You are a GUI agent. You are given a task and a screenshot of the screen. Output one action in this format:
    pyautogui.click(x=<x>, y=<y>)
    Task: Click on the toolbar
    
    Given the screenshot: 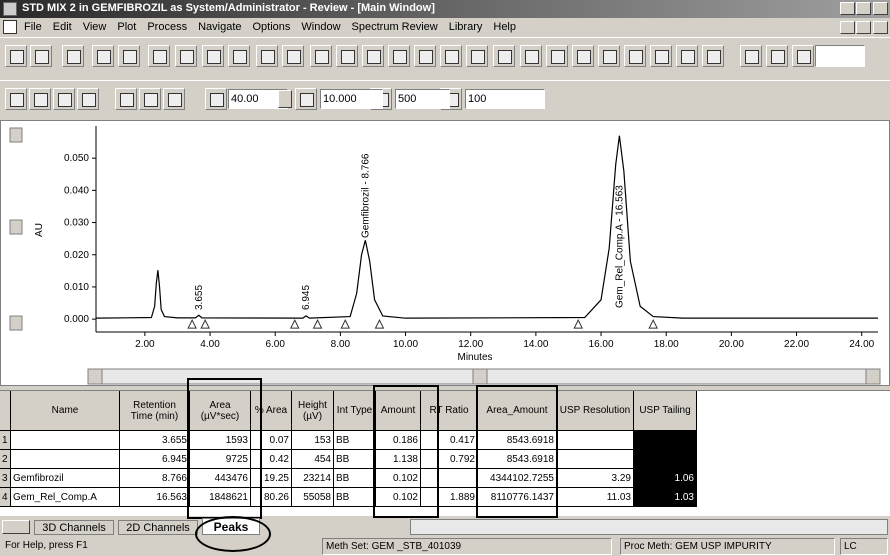 What is the action you would take?
    pyautogui.click(x=445, y=55)
    